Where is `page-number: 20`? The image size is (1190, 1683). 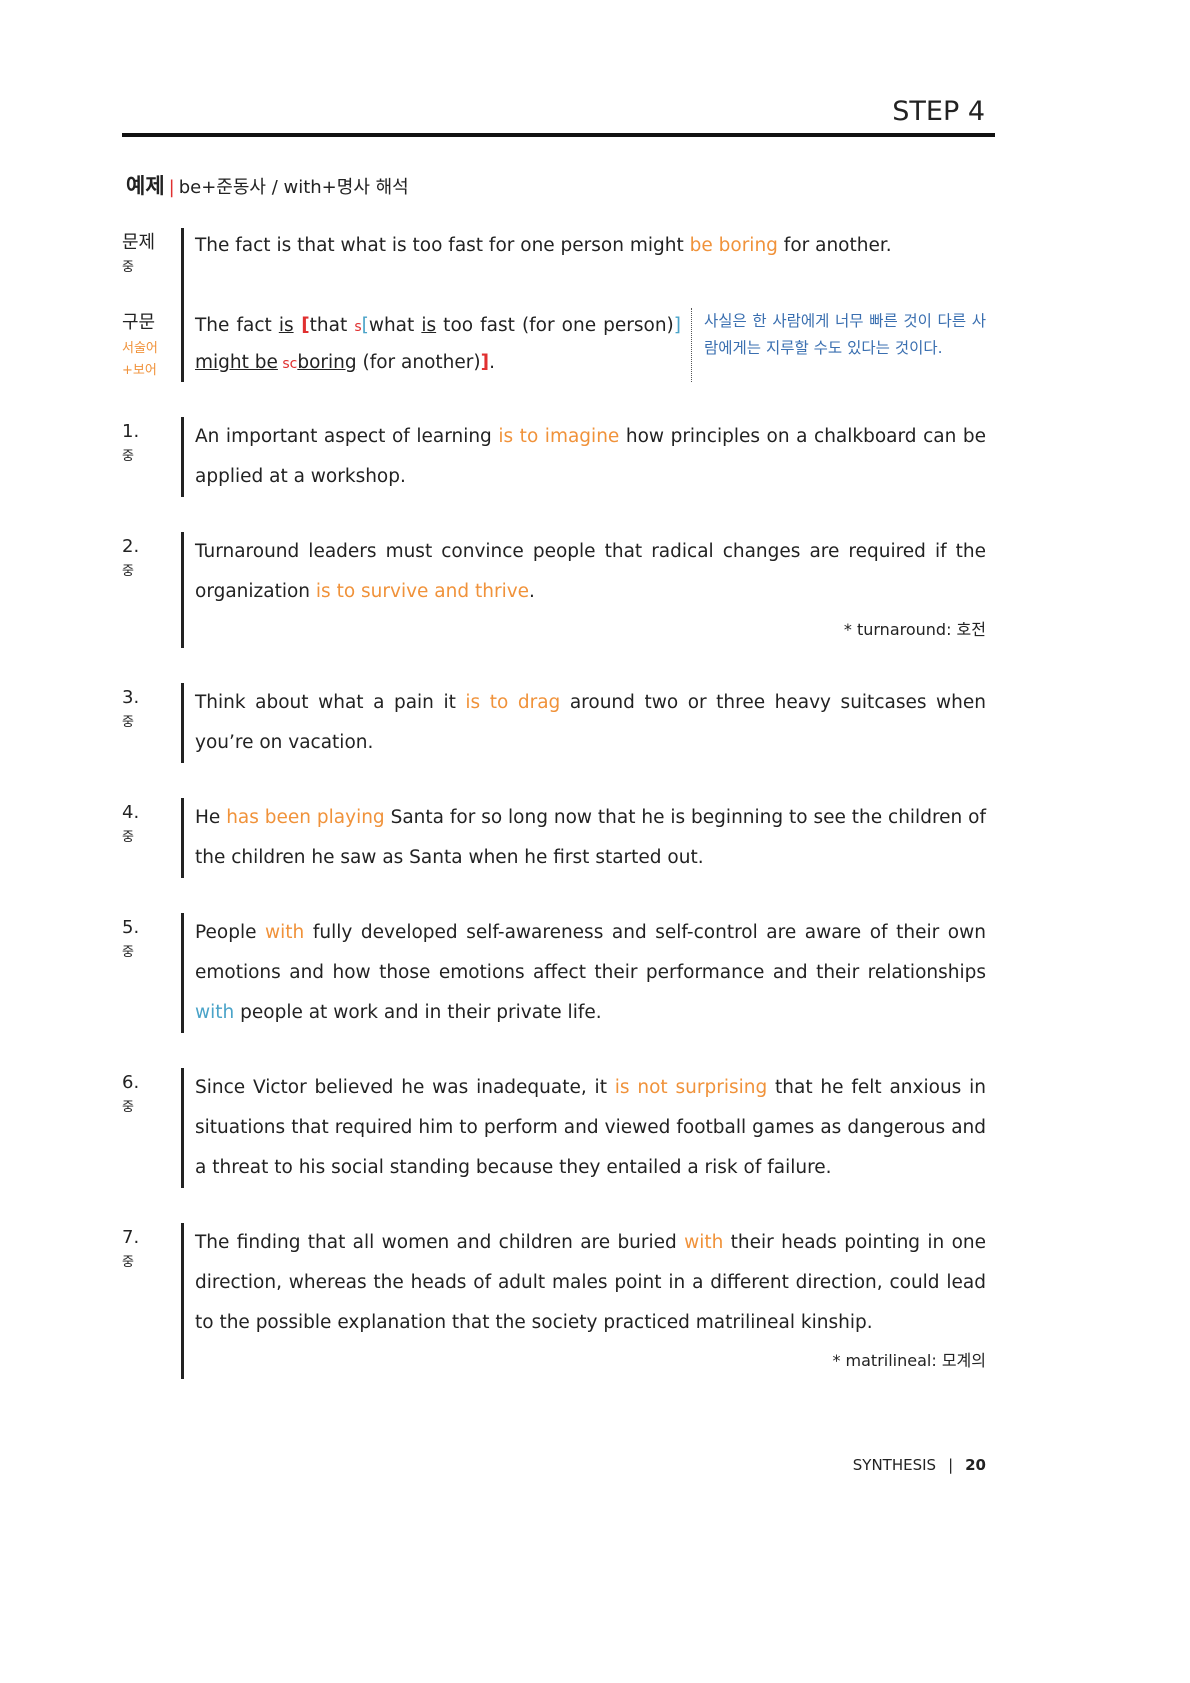
page-number: 20 is located at coordinates (975, 1465).